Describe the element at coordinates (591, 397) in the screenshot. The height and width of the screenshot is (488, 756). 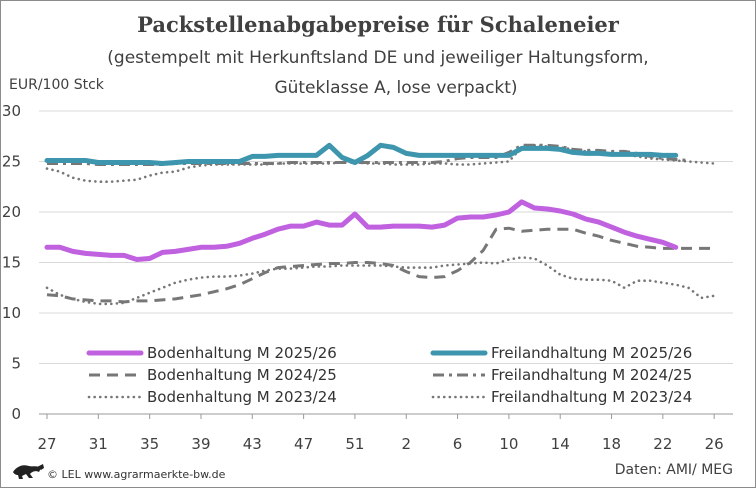
I see `legend-label: Freilandhaltung M 2023/24` at that location.